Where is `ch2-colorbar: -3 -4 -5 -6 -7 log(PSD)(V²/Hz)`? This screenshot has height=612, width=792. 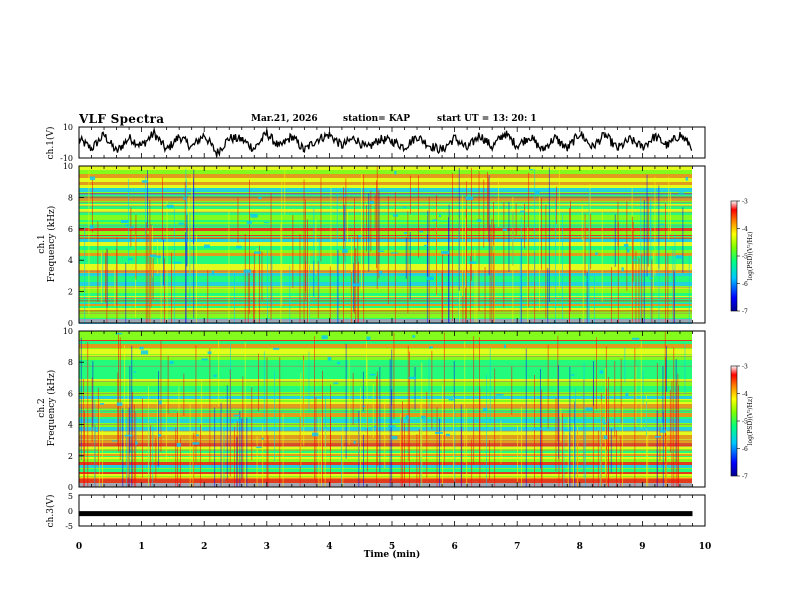
ch2-colorbar: -3 -4 -5 -6 -7 log(PSD)(V²/Hz) is located at coordinates (742, 422).